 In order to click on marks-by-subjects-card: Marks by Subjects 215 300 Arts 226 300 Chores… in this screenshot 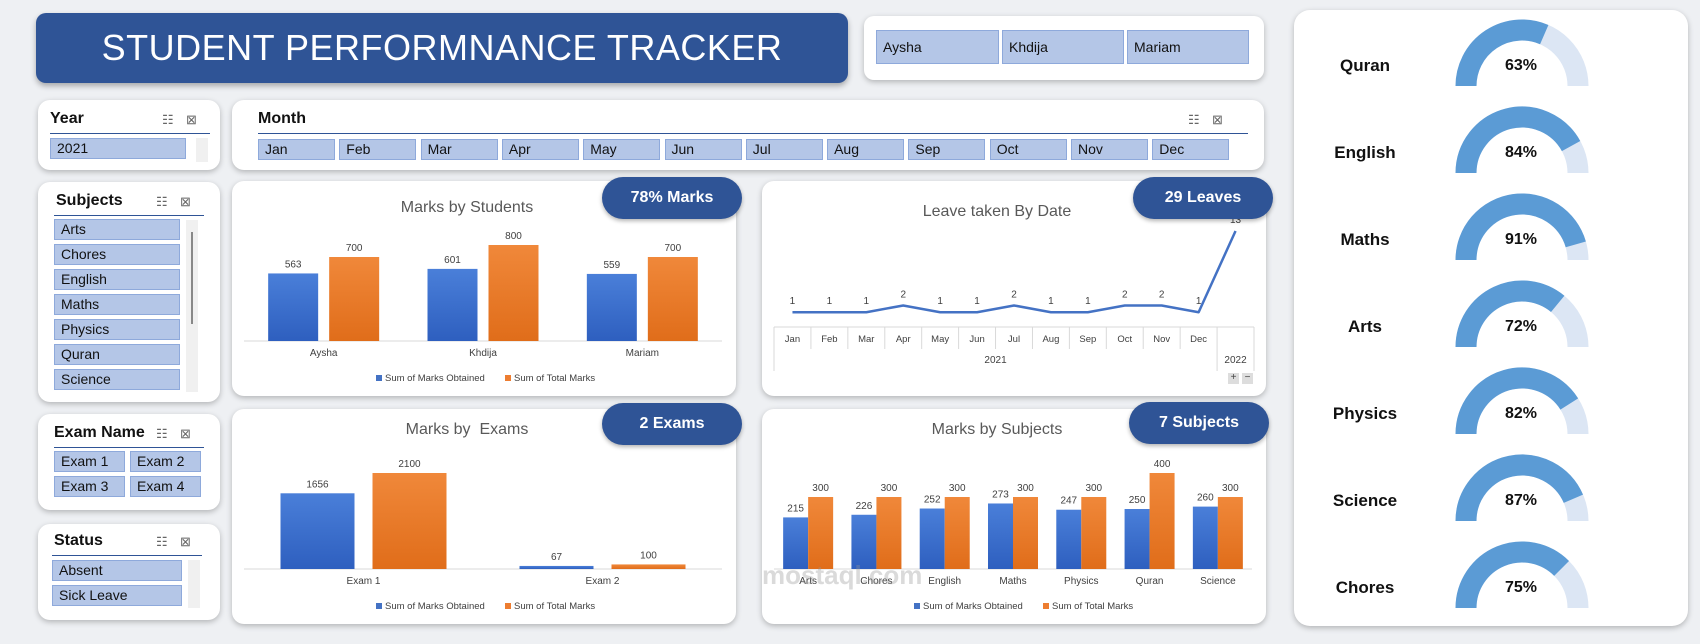, I will do `click(1014, 516)`.